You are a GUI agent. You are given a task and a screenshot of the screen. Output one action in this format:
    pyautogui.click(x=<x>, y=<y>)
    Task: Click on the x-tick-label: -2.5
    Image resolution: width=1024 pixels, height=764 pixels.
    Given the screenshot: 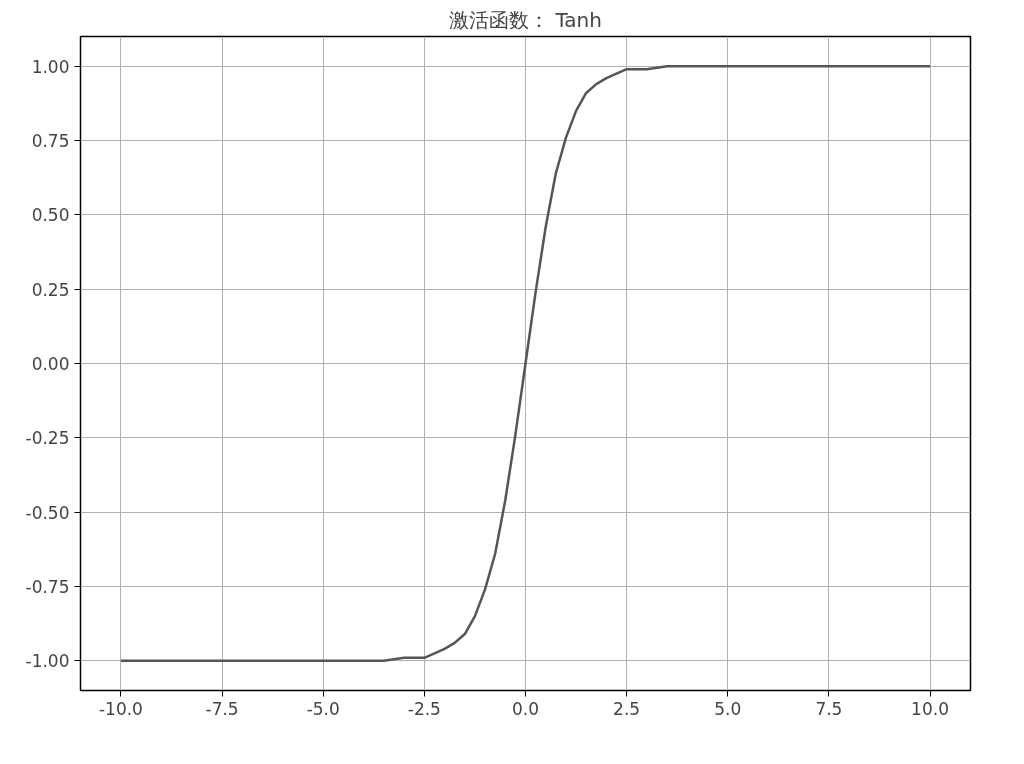 What is the action you would take?
    pyautogui.click(x=424, y=708)
    